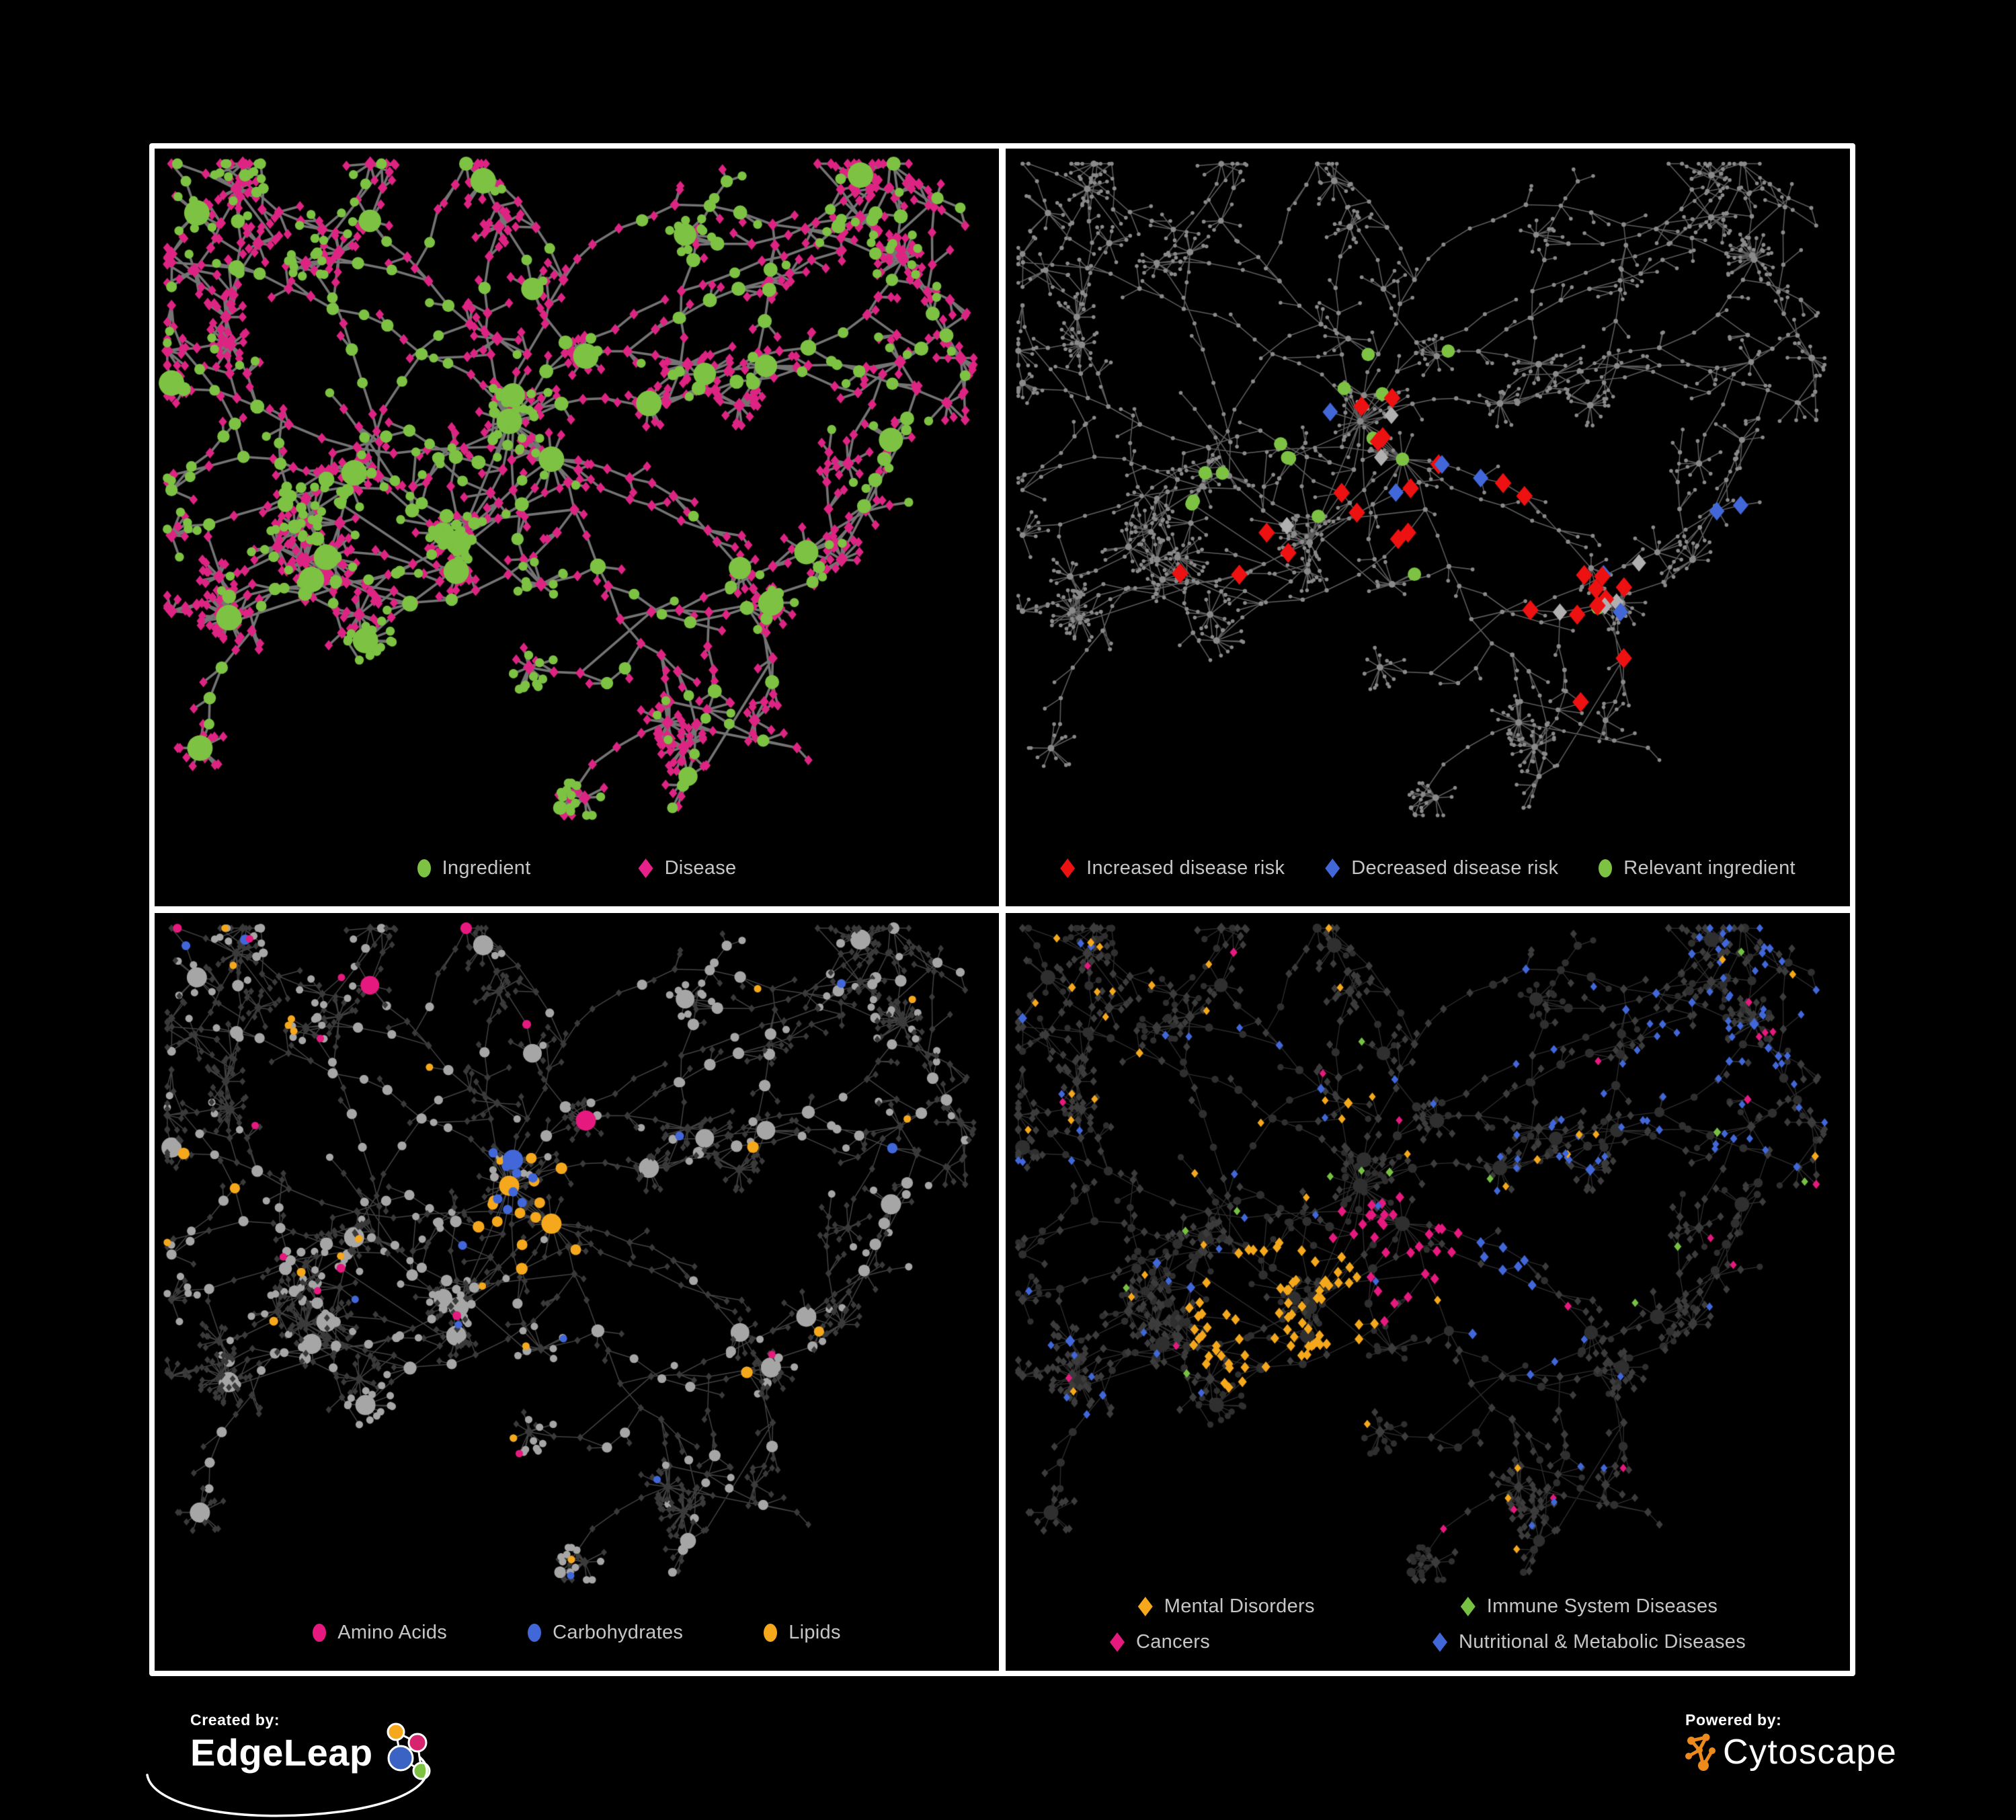 The width and height of the screenshot is (2016, 1820). Describe the element at coordinates (1810, 1752) in the screenshot. I see `cytoscape-wordmark: Cytoscape` at that location.